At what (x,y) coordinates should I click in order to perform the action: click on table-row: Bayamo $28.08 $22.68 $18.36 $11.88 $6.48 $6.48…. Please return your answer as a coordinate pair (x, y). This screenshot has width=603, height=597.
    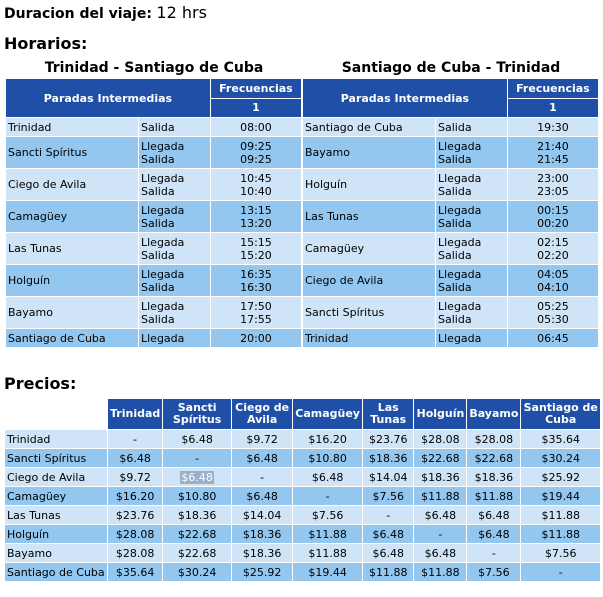
    Looking at the image, I should click on (302, 553).